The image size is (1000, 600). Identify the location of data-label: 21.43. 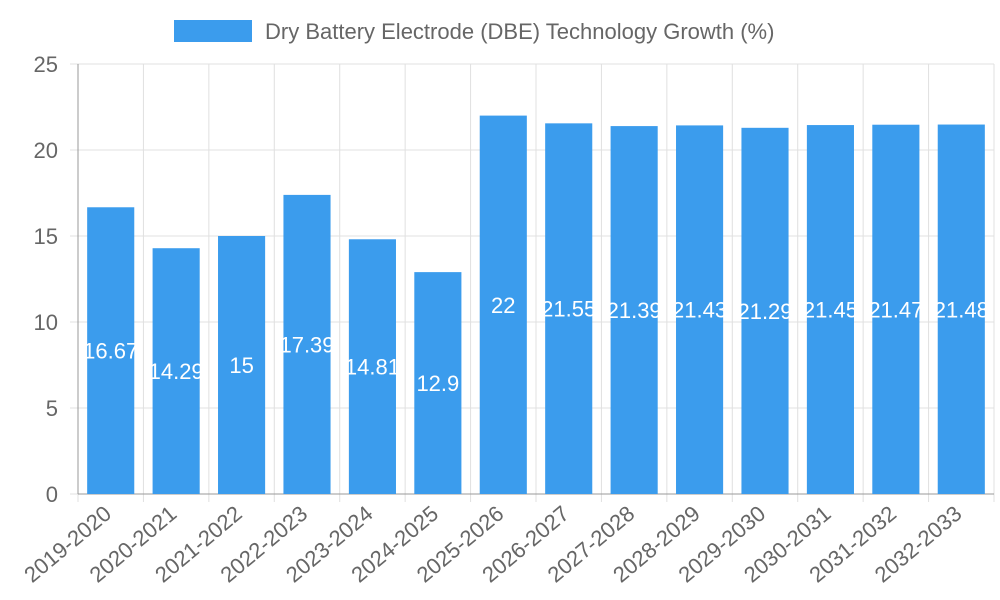
(699, 310).